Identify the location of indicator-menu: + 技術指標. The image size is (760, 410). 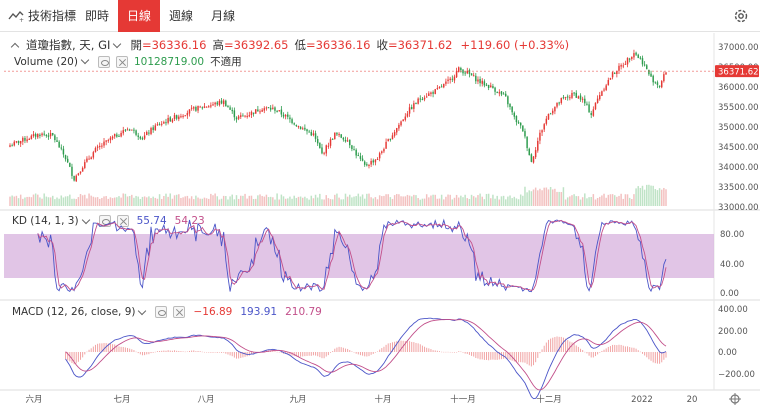
(38, 16).